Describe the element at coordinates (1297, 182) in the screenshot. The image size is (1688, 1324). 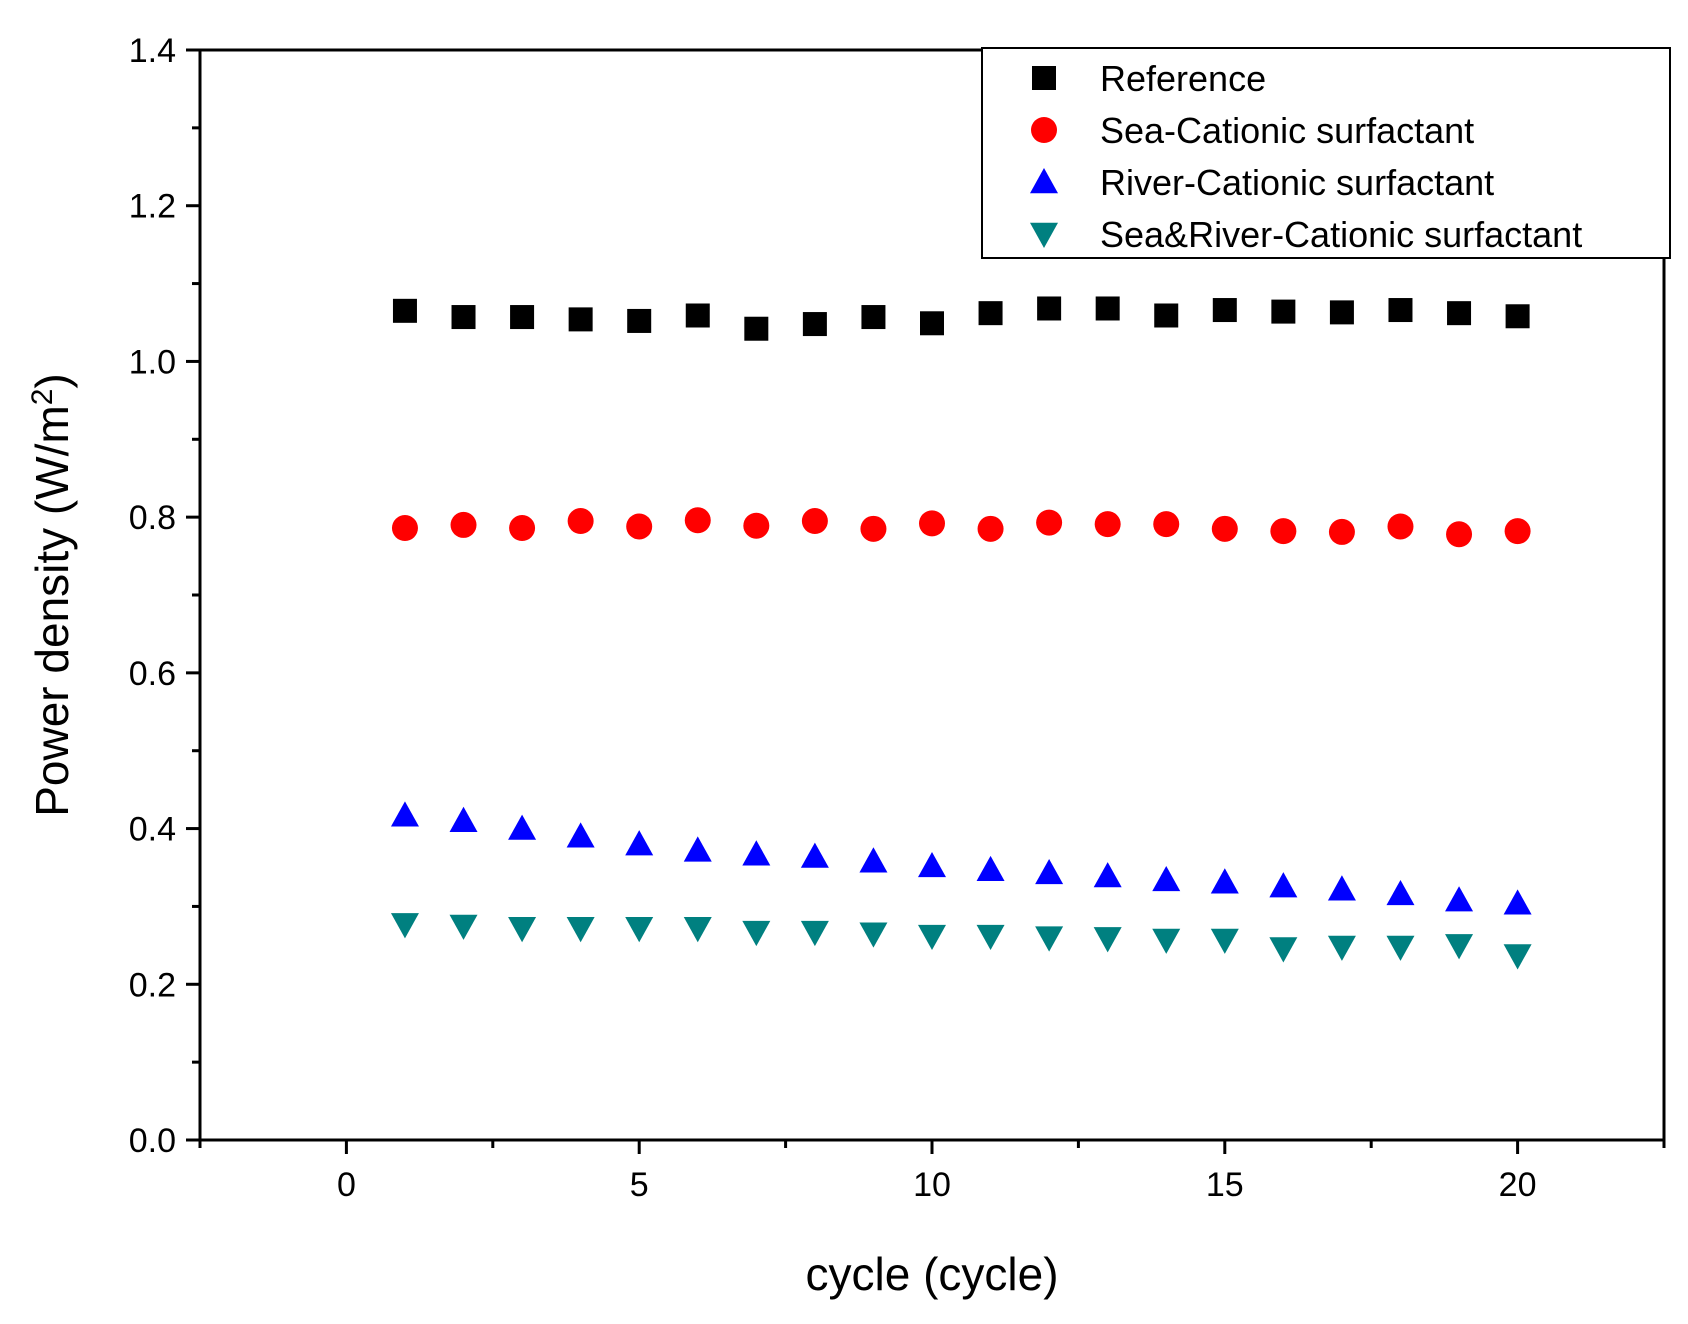
I see `legend-label: River-Cationic surfactant` at that location.